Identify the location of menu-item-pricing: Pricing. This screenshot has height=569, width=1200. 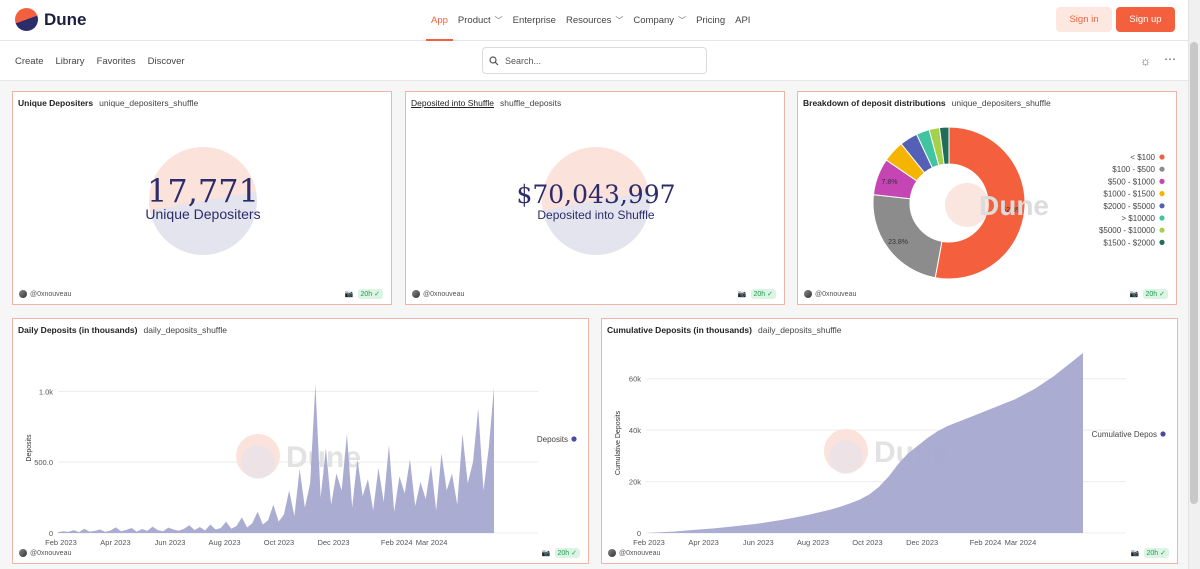
(710, 20).